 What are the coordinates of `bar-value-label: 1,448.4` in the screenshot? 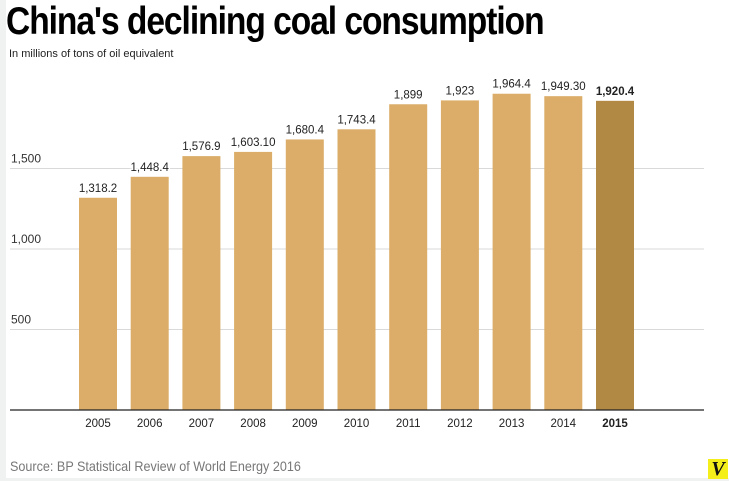 It's located at (150, 168).